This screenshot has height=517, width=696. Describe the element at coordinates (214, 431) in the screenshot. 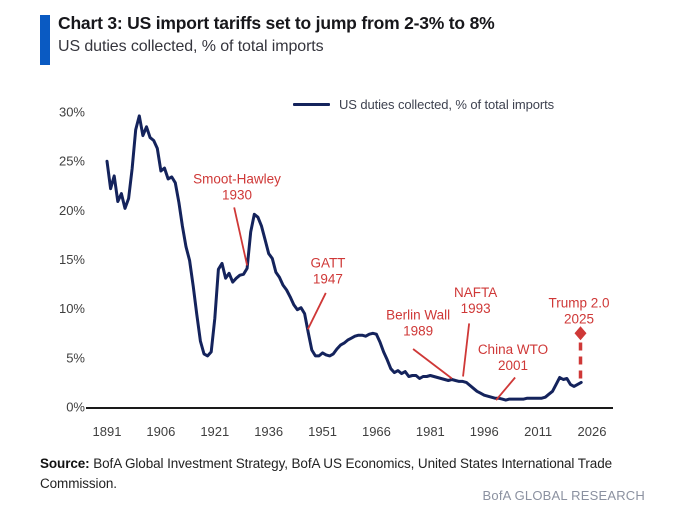

I see `x-tick-label: 1921` at that location.